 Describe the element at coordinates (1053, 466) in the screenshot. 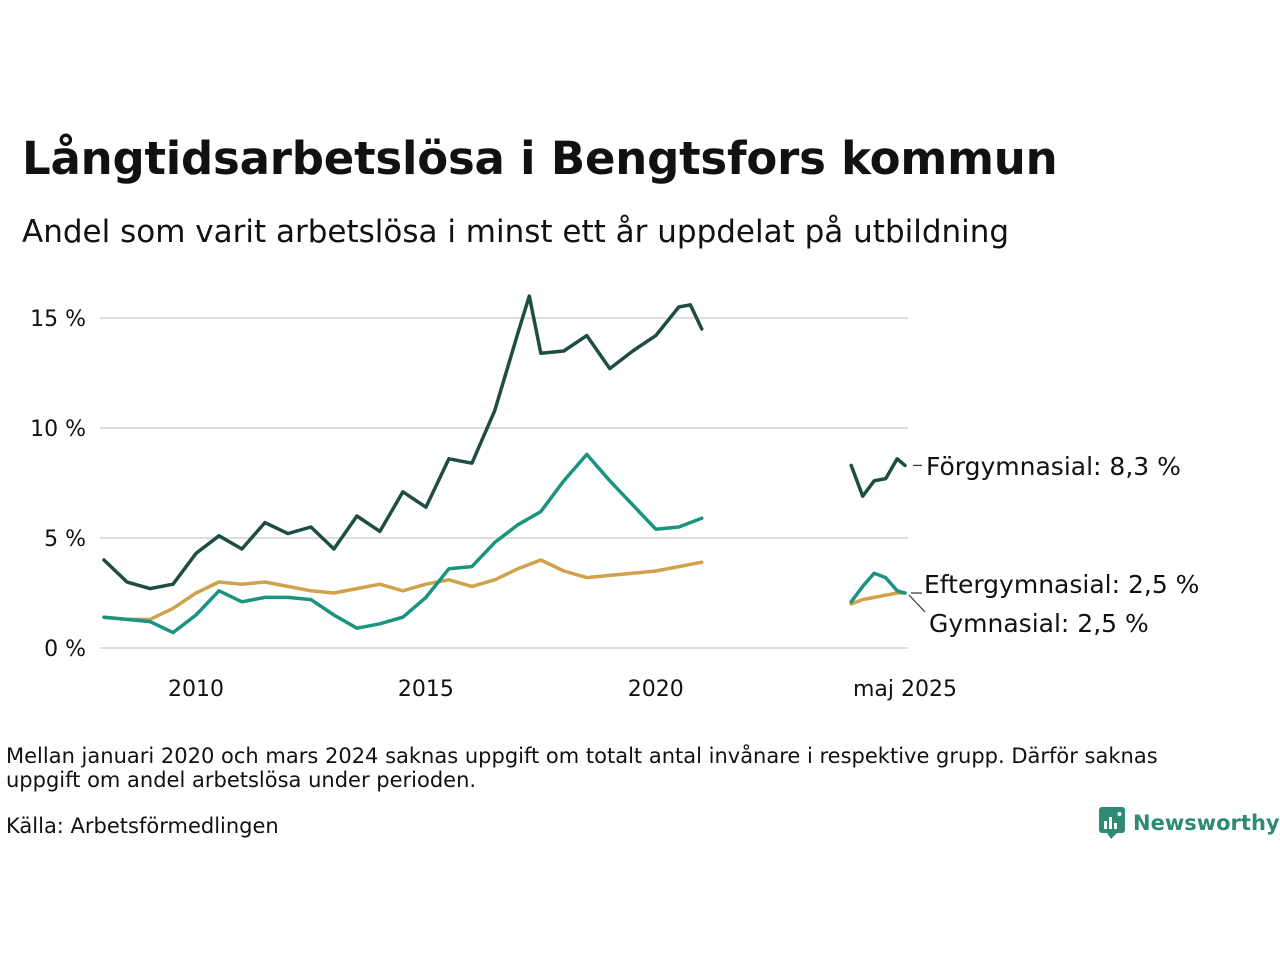

I see `series-label-förgymnasial: Förgymnasial: 8,3 %` at that location.